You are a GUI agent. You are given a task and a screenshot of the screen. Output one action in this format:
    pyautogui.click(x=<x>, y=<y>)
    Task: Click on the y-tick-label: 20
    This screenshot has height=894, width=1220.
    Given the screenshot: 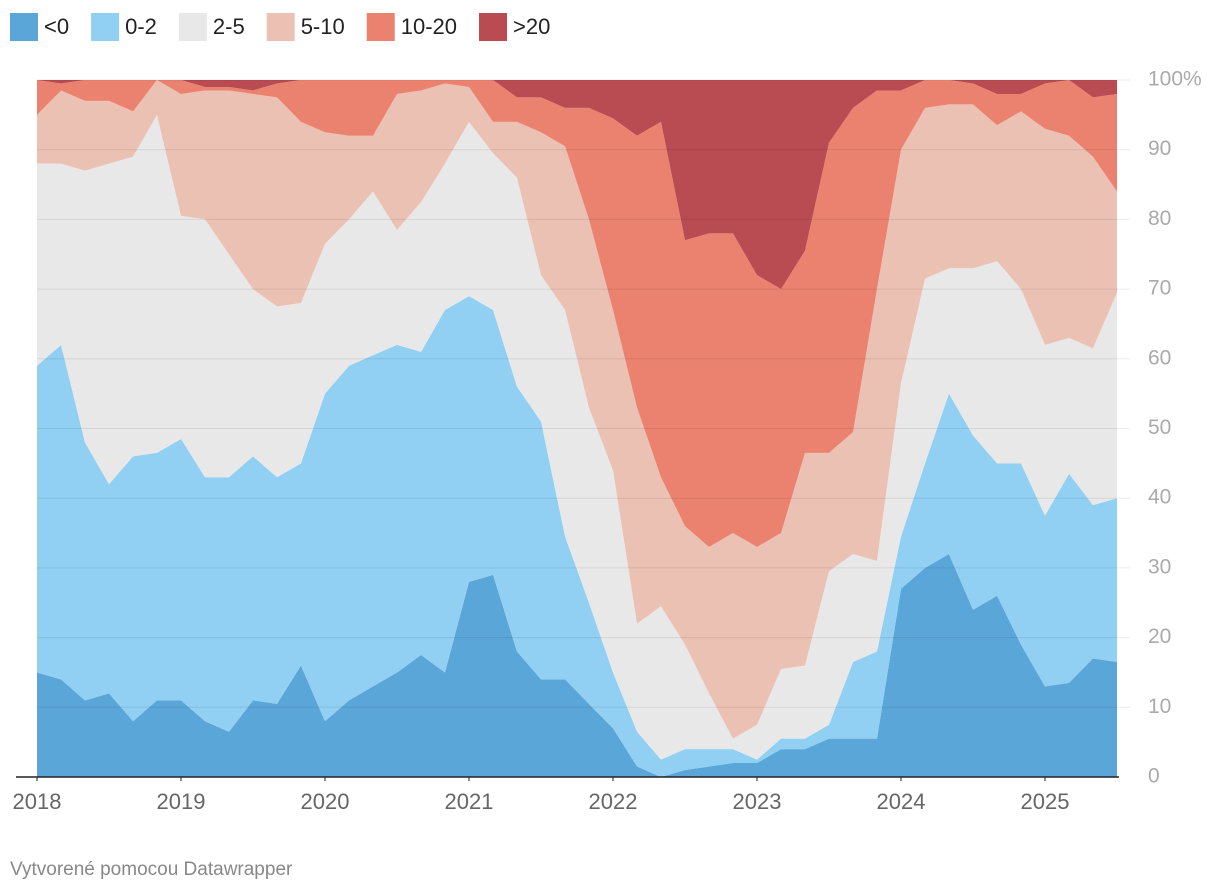 What is the action you would take?
    pyautogui.click(x=1159, y=636)
    